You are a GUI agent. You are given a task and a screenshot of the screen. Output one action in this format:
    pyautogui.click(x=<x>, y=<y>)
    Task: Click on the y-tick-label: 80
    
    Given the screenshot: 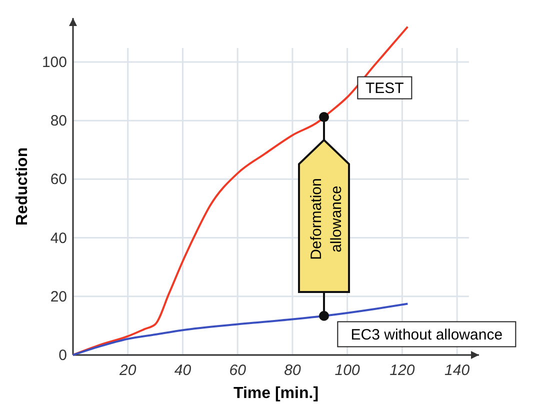 What is the action you would take?
    pyautogui.click(x=58, y=121)
    